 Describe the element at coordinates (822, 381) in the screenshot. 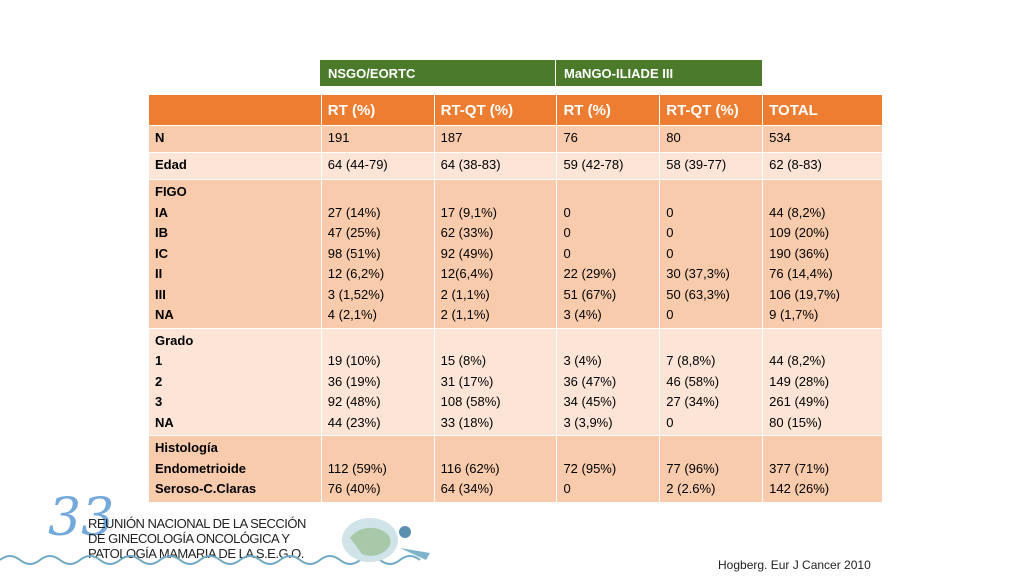

I see `table-cell: 44 (8,2%) 149 (28%) 261 (49%) 80 (15%)` at that location.